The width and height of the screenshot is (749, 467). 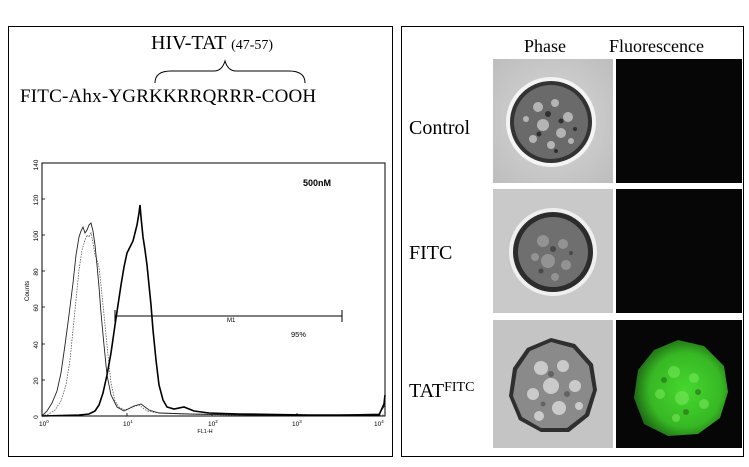 What do you see at coordinates (317, 183) in the screenshot?
I see `concentration-label: 500nM` at bounding box center [317, 183].